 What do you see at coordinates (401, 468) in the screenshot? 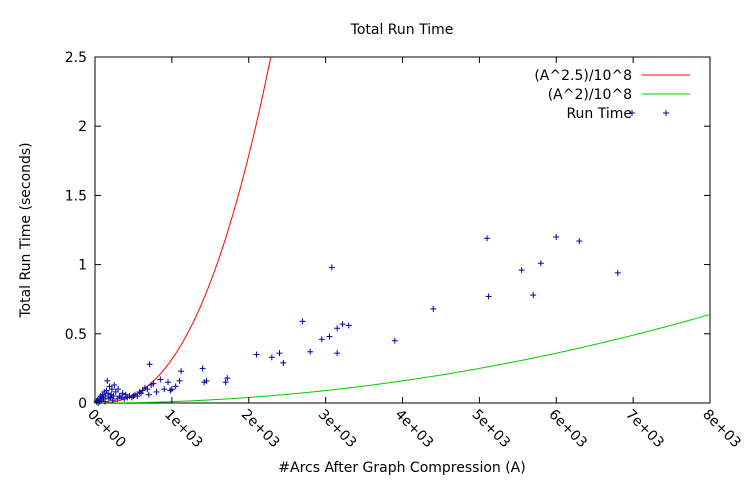
I see `x-axis-label: #Arcs After Graph Compression (A)` at bounding box center [401, 468].